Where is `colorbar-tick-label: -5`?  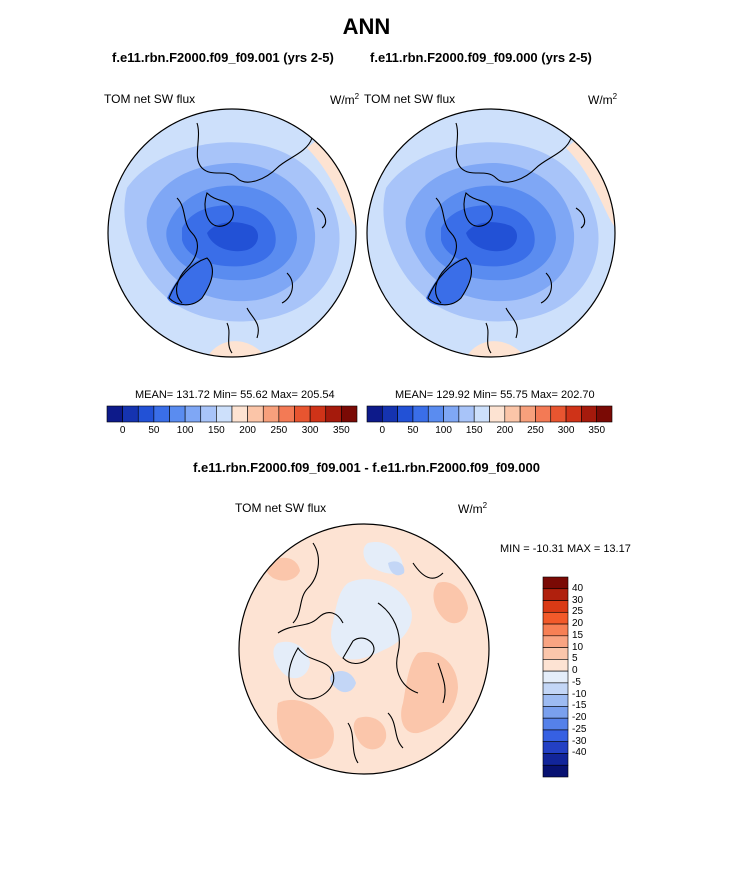 colorbar-tick-label: -5 is located at coordinates (576, 682).